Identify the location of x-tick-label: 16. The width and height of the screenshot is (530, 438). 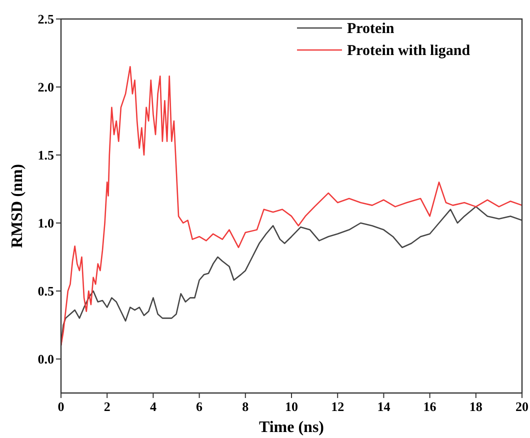
(430, 406).